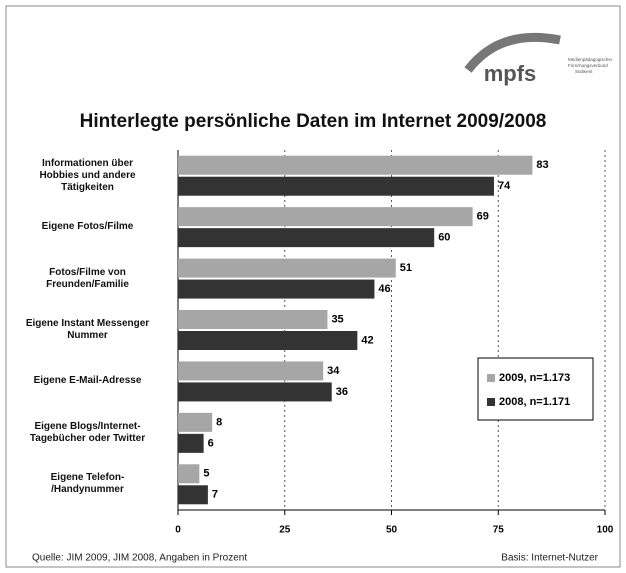 The height and width of the screenshot is (573, 626). What do you see at coordinates (87, 278) in the screenshot?
I see `y-tick-label: Fotos/Filme von Freunden/Familie` at bounding box center [87, 278].